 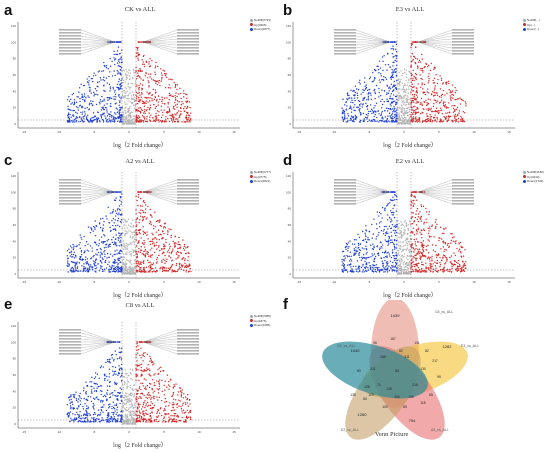 What do you see at coordinates (334, 132) in the screenshot?
I see `x-tick-label: -10` at bounding box center [334, 132].